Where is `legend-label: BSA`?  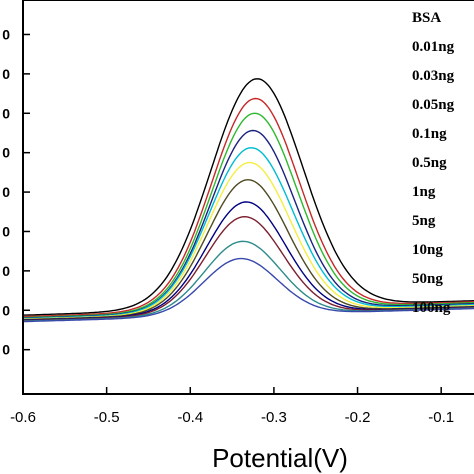
legend-label: BSA is located at coordinates (426, 18).